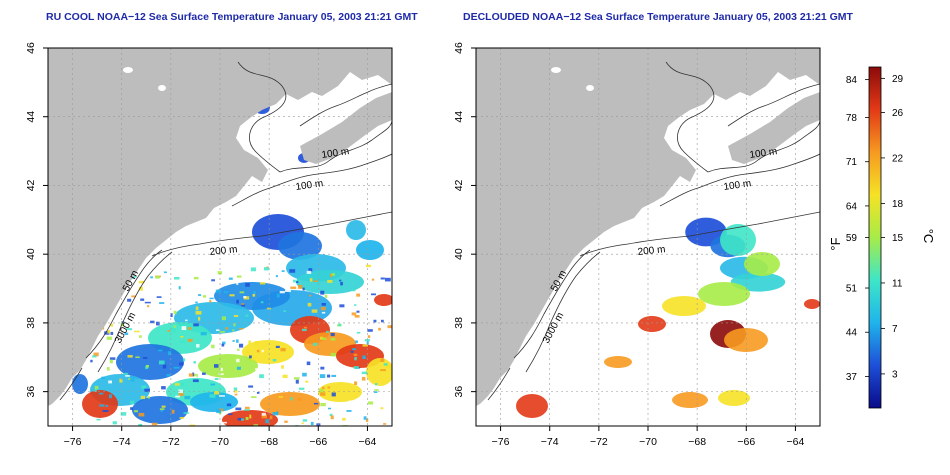 The width and height of the screenshot is (950, 475). What do you see at coordinates (857, 229) in the screenshot?
I see `fahrenheit-ticks: 84 78 71 64 59 51 44 37` at bounding box center [857, 229].